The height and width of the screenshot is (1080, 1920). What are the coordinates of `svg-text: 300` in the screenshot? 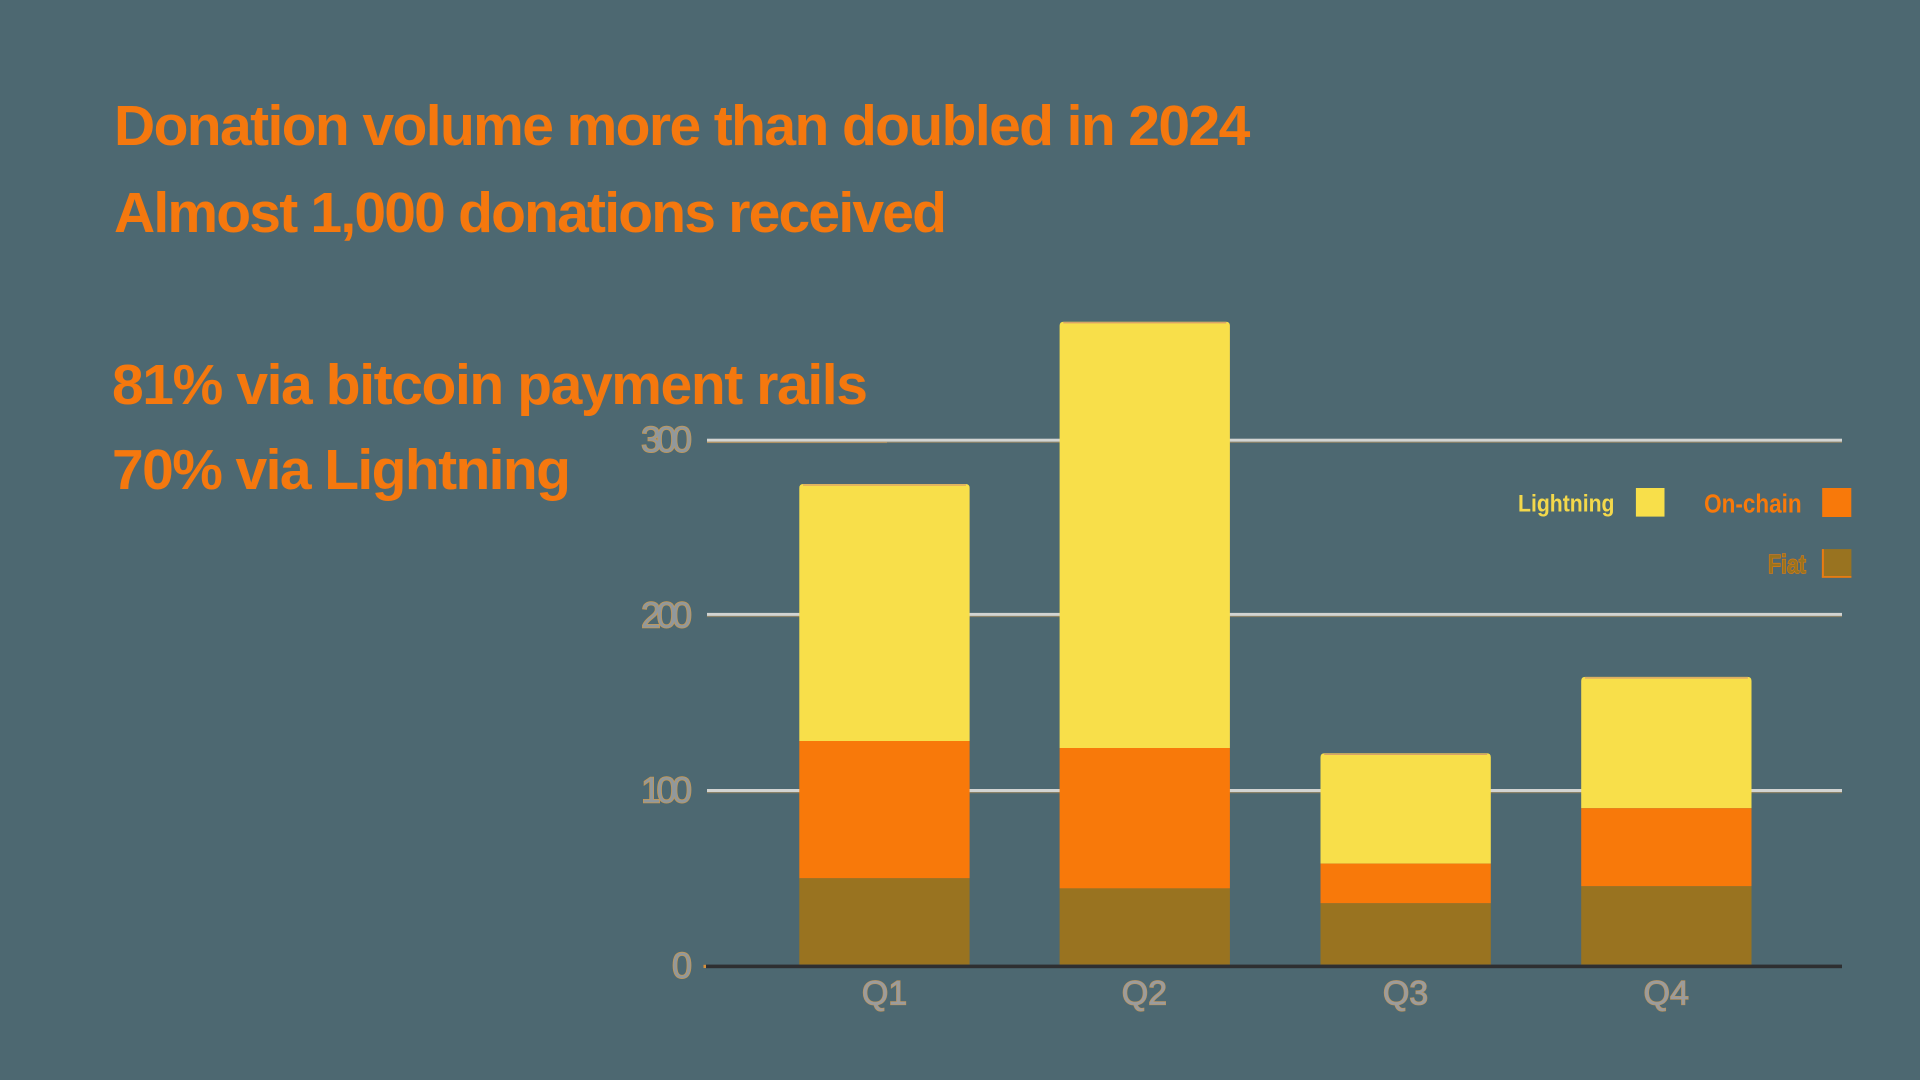 It's located at (666, 439).